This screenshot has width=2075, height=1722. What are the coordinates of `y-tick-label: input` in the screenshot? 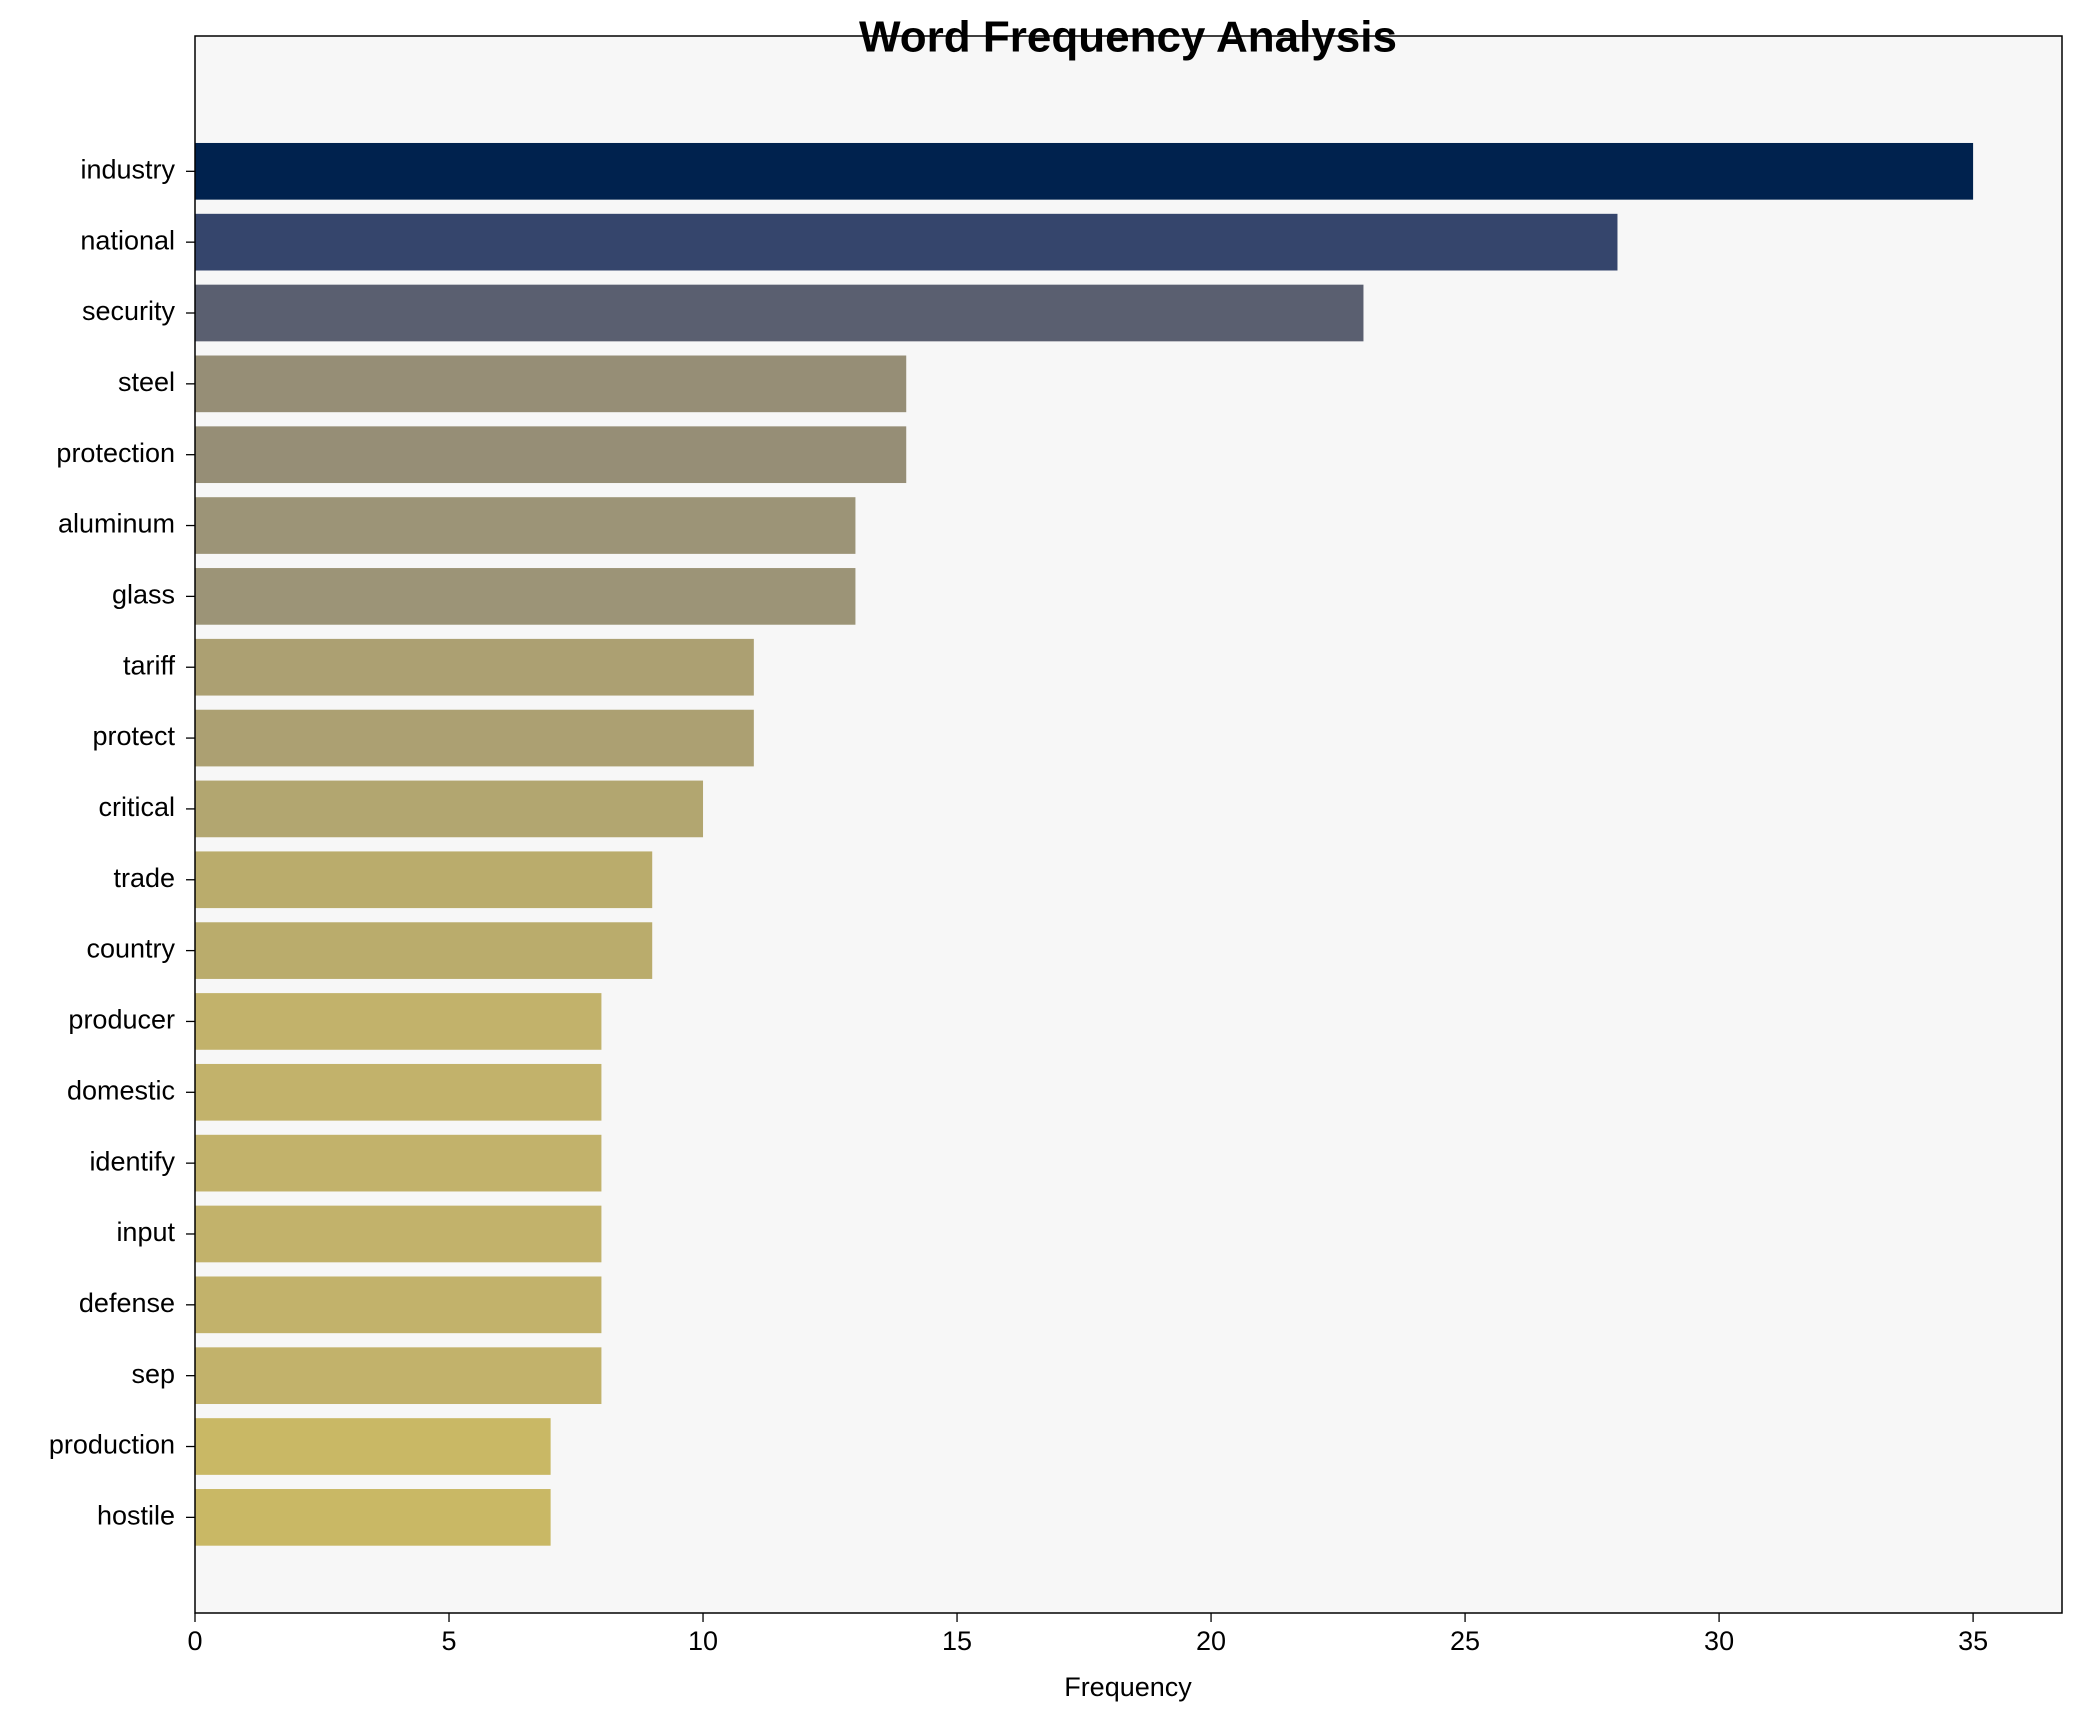 It's located at (145, 1232).